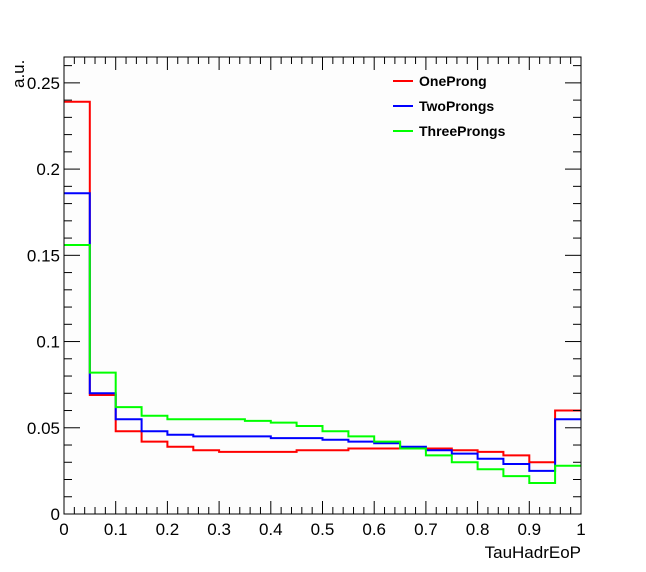 This screenshot has height=572, width=646. Describe the element at coordinates (426, 529) in the screenshot. I see `x-tick-label: 0.7` at that location.